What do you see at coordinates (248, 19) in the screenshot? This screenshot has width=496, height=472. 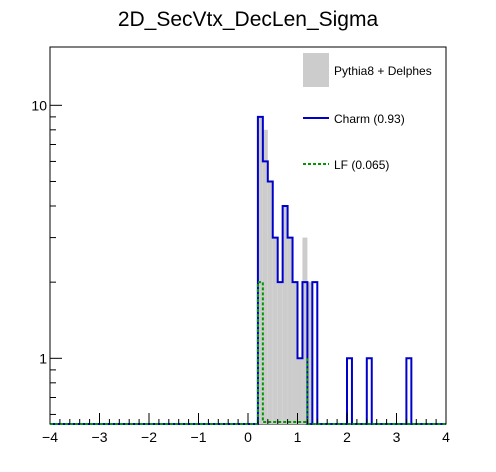 I see `chart-title: 2D_SecVtx_DecLen_Sigma` at bounding box center [248, 19].